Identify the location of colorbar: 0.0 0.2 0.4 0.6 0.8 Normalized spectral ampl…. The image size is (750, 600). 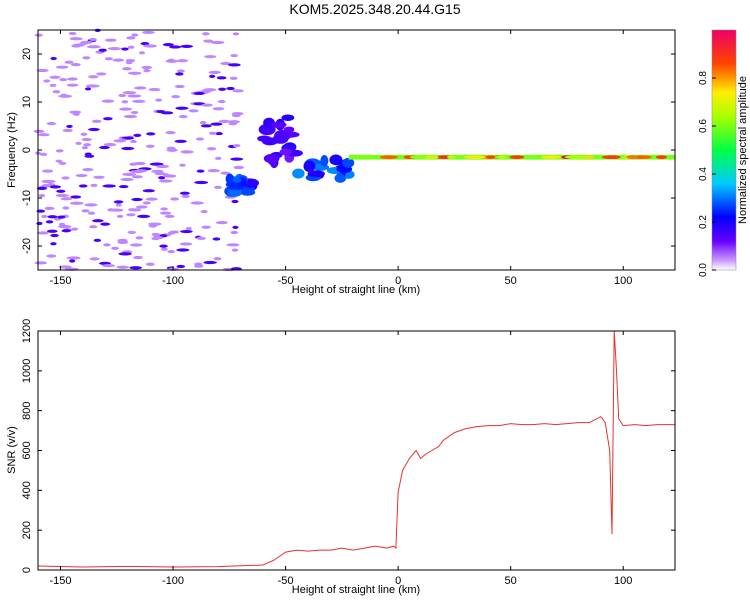
(723, 153).